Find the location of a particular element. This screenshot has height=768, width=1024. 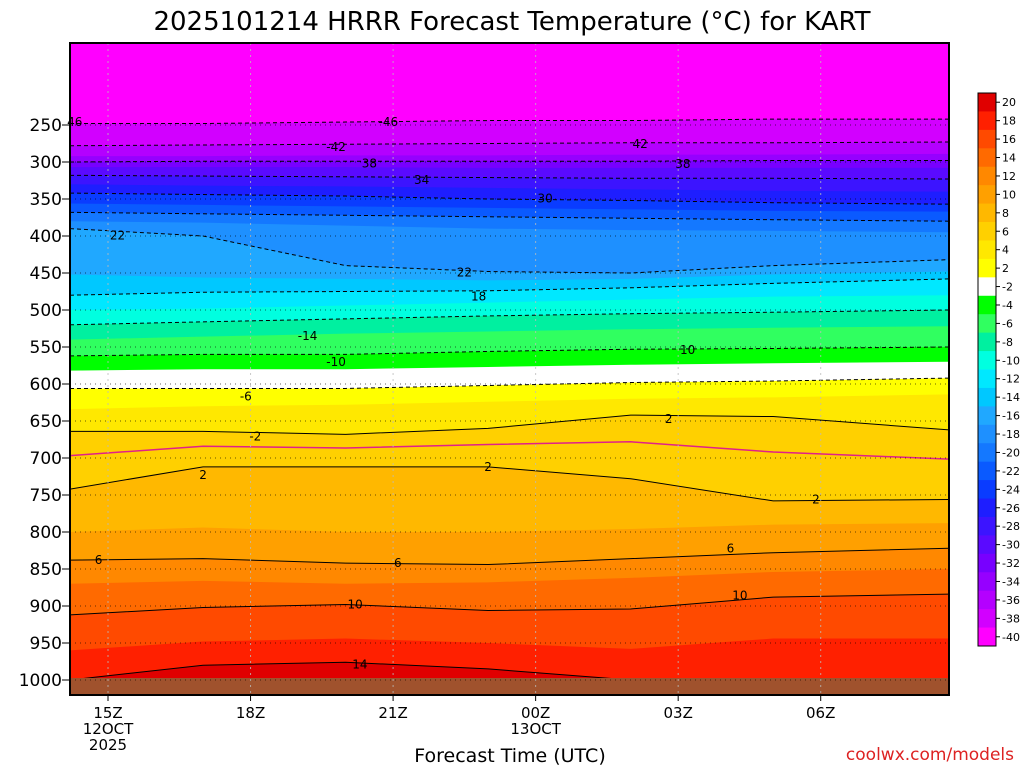

colorbar-frame is located at coordinates (987, 369).